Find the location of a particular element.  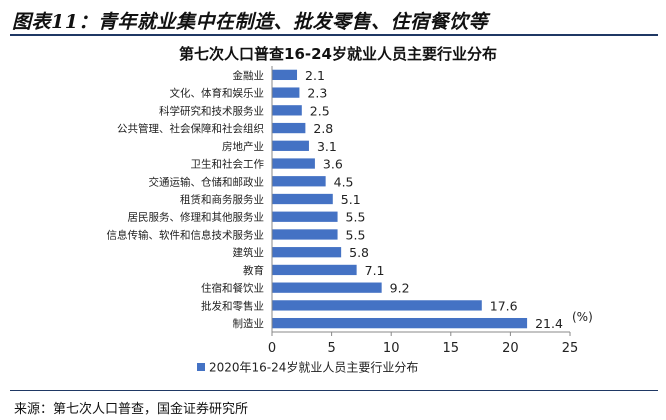

x-tick-label: 5 is located at coordinates (331, 348).